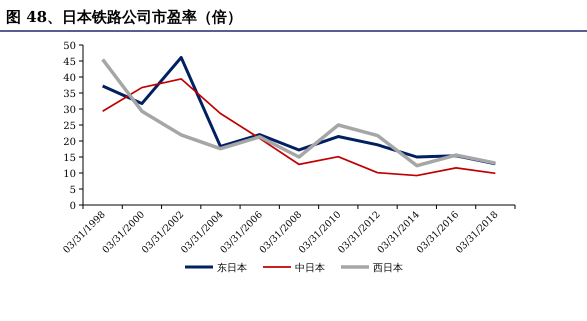 This screenshot has height=321, width=587. What do you see at coordinates (69, 78) in the screenshot?
I see `y-tick-label: 40` at bounding box center [69, 78].